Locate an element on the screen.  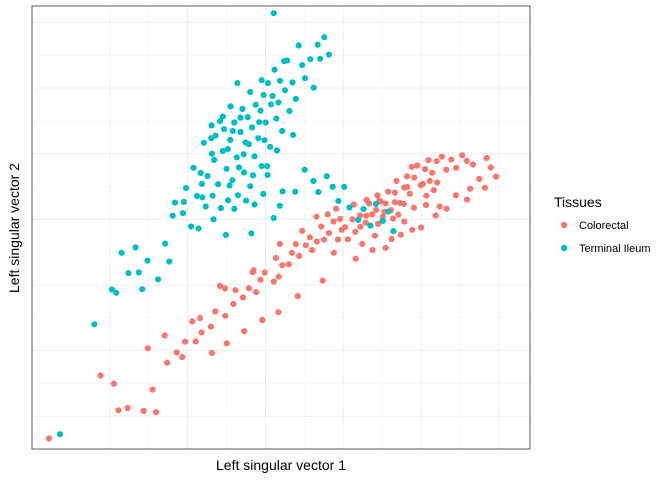
legend: Tissues Colorectal Terminal Ileum is located at coordinates (602, 224).